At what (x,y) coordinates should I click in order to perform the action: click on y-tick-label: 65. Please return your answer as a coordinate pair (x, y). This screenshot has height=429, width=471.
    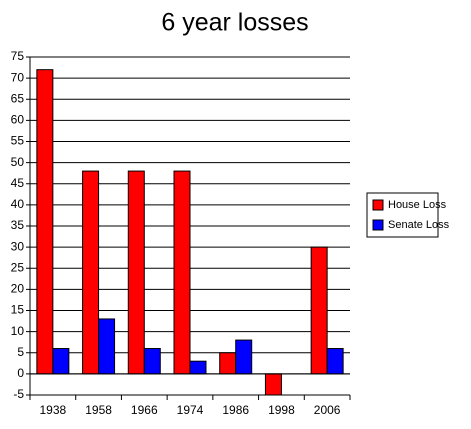
    Looking at the image, I should click on (18, 98).